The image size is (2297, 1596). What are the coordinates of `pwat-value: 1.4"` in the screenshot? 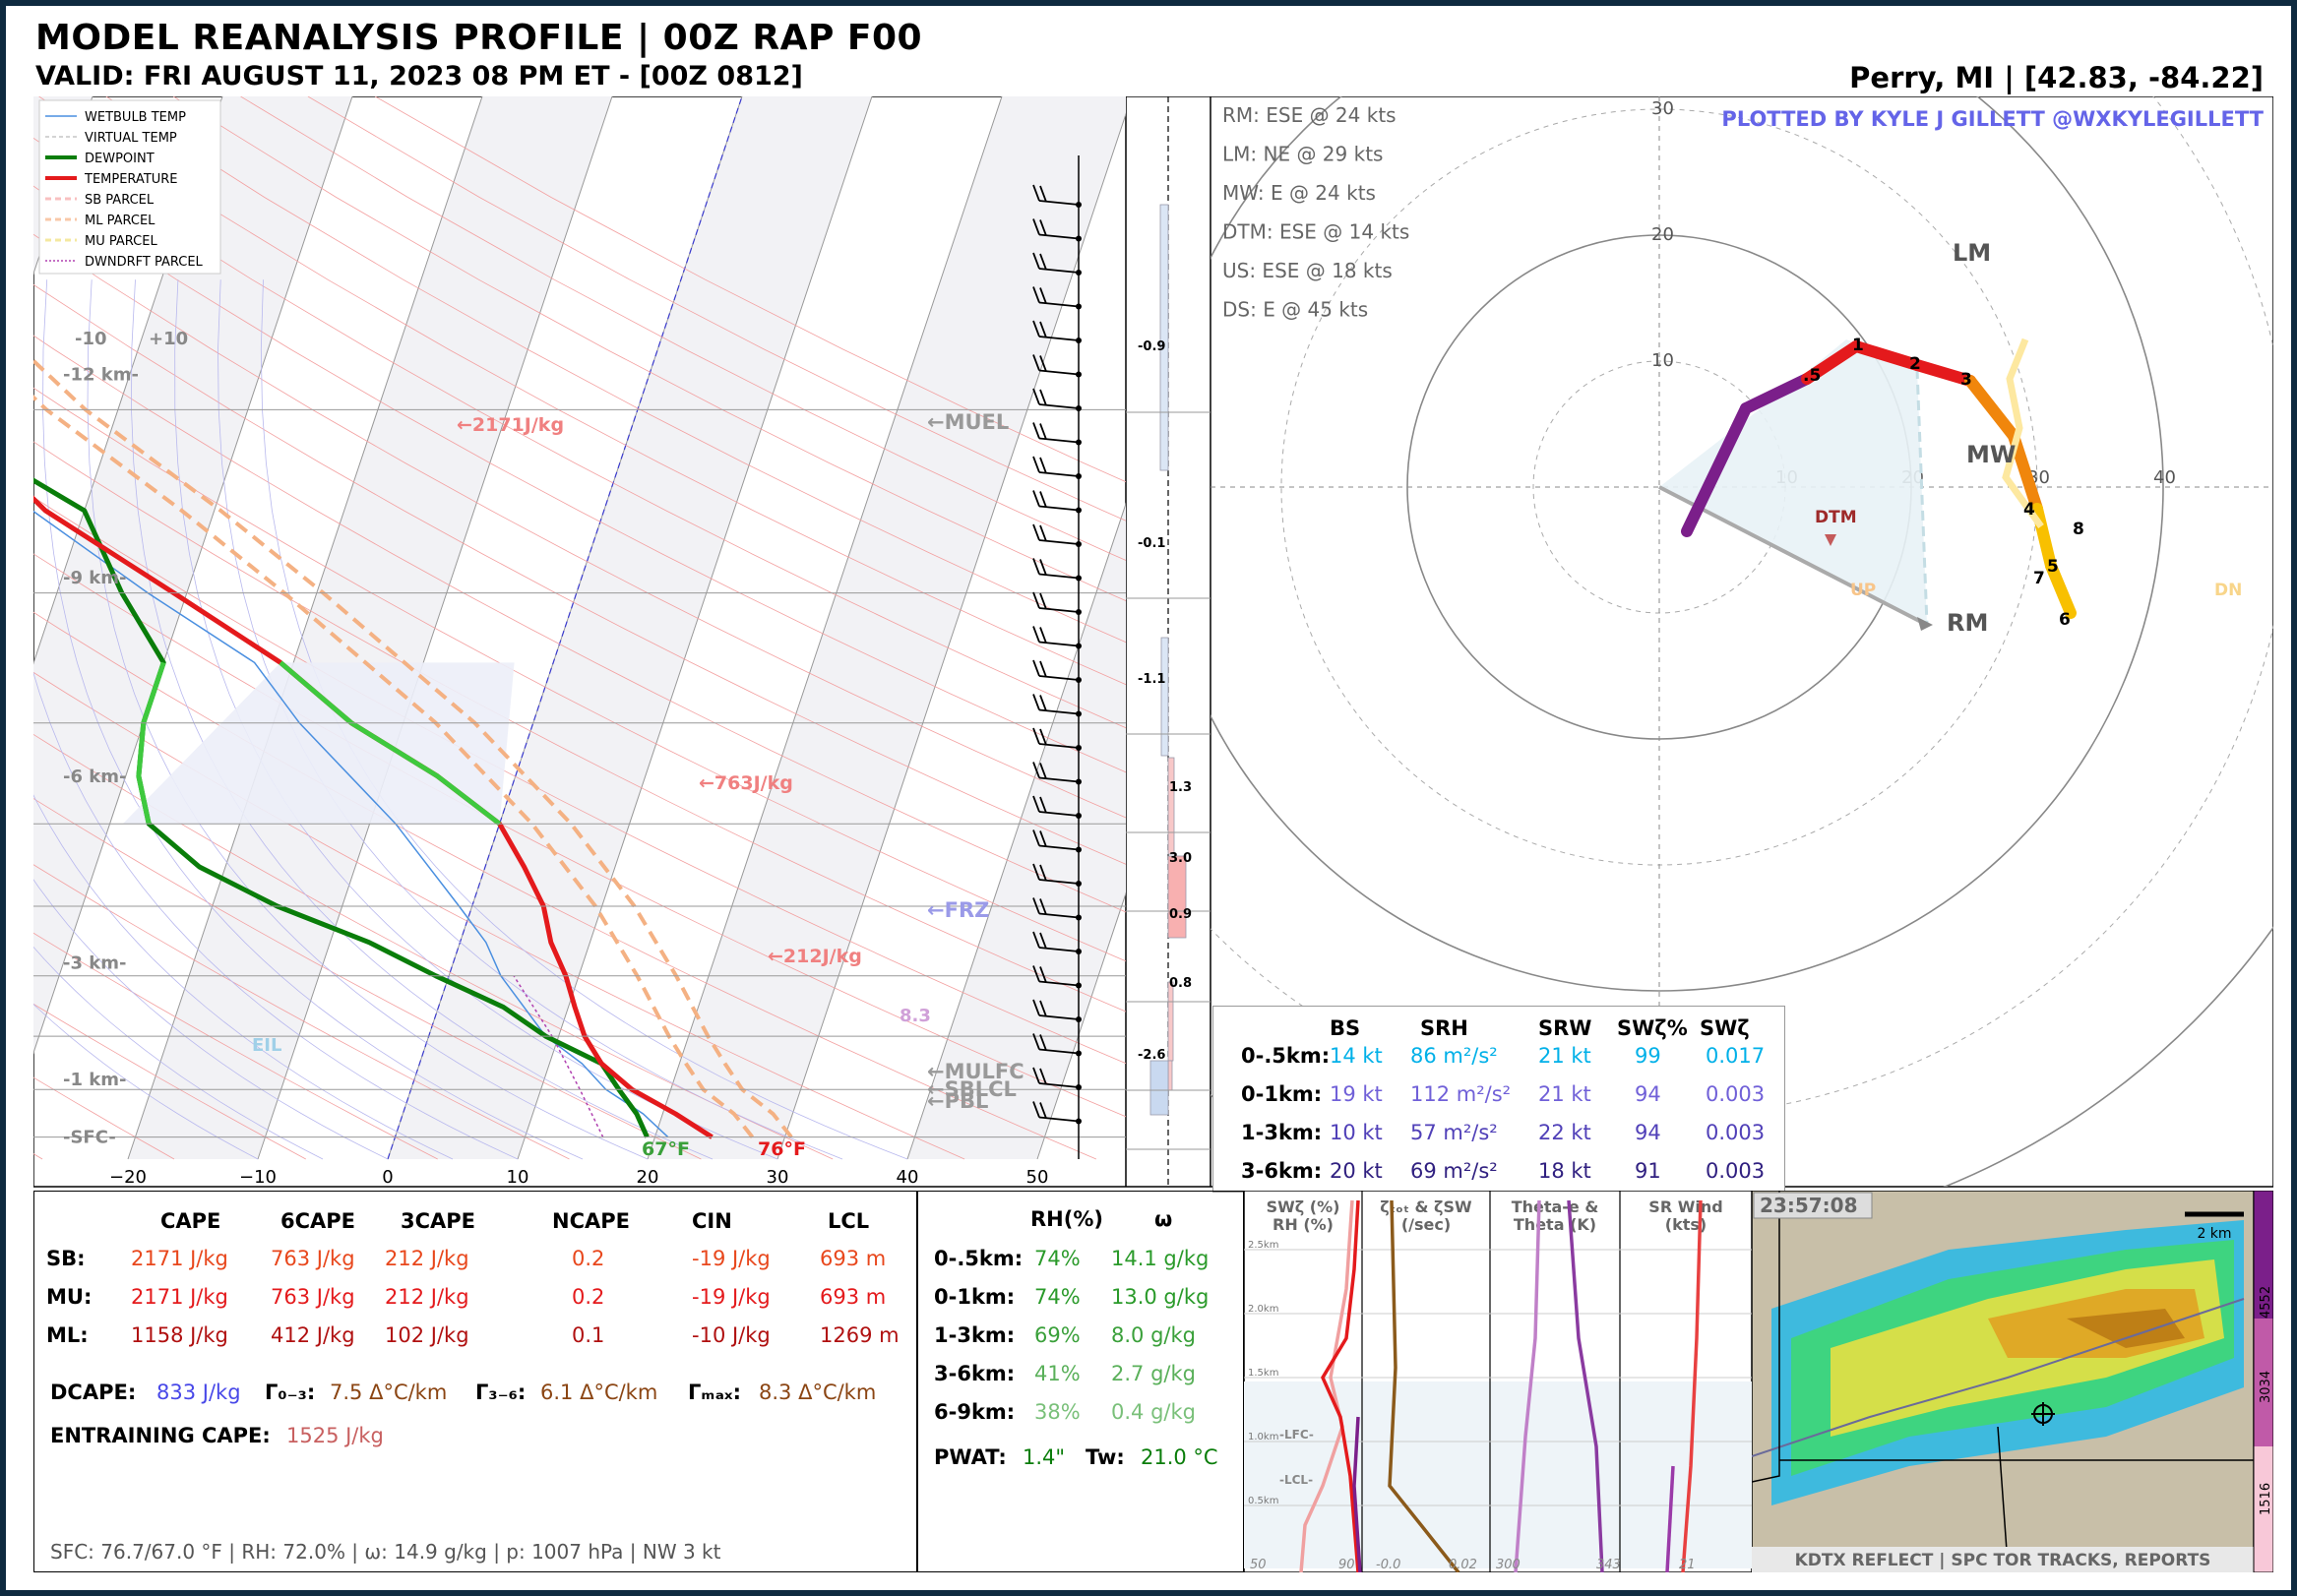 It's located at (1044, 1457).